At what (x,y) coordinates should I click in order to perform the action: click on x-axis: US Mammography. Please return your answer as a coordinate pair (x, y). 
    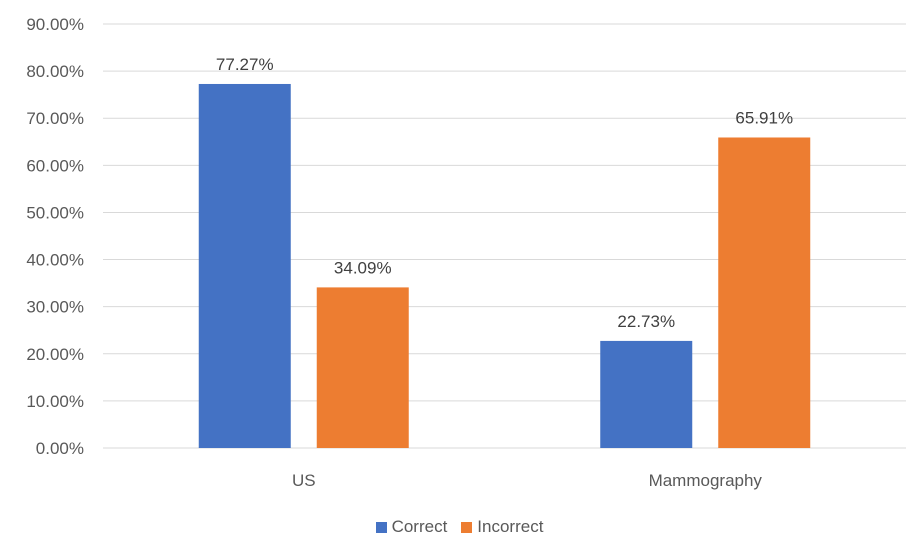
    Looking at the image, I should click on (527, 480).